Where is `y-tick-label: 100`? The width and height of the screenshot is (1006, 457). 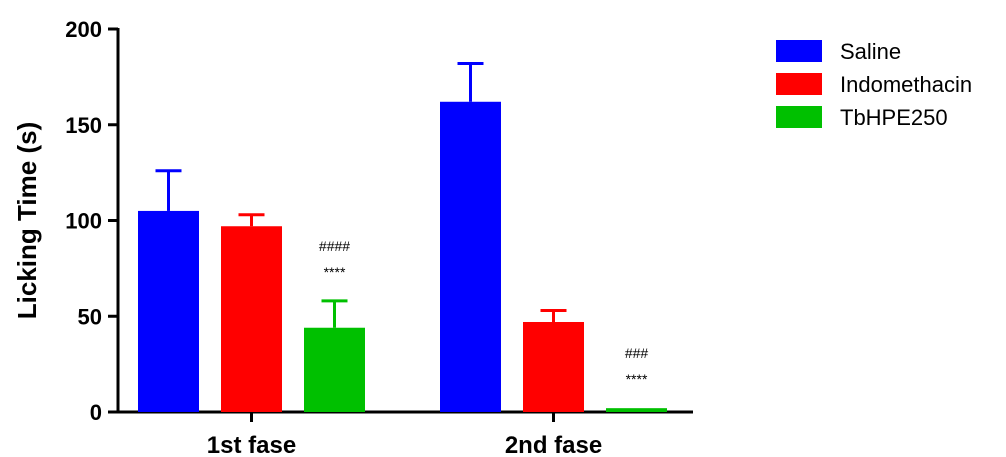 y-tick-label: 100 is located at coordinates (83, 221).